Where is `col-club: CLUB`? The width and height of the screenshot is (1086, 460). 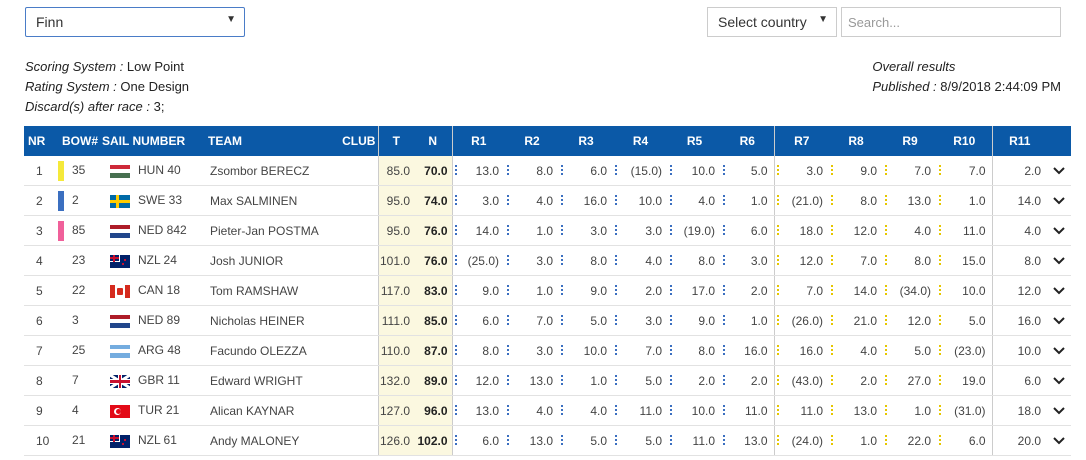 col-club: CLUB is located at coordinates (359, 141).